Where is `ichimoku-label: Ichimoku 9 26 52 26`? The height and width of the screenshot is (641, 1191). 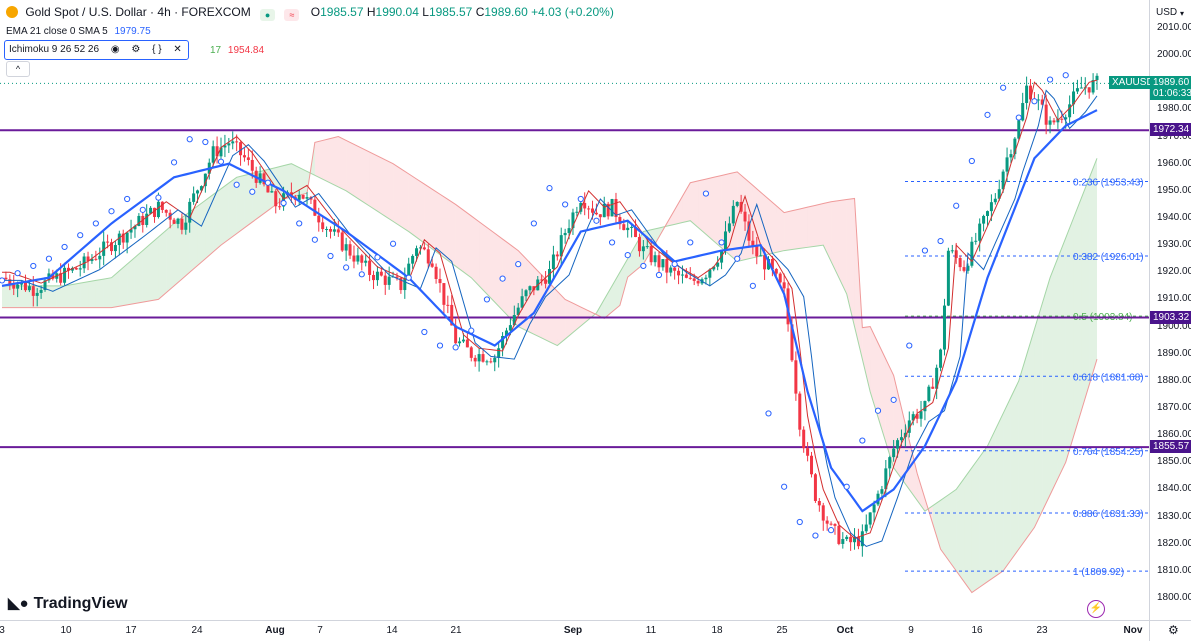 ichimoku-label: Ichimoku 9 26 52 26 is located at coordinates (54, 49).